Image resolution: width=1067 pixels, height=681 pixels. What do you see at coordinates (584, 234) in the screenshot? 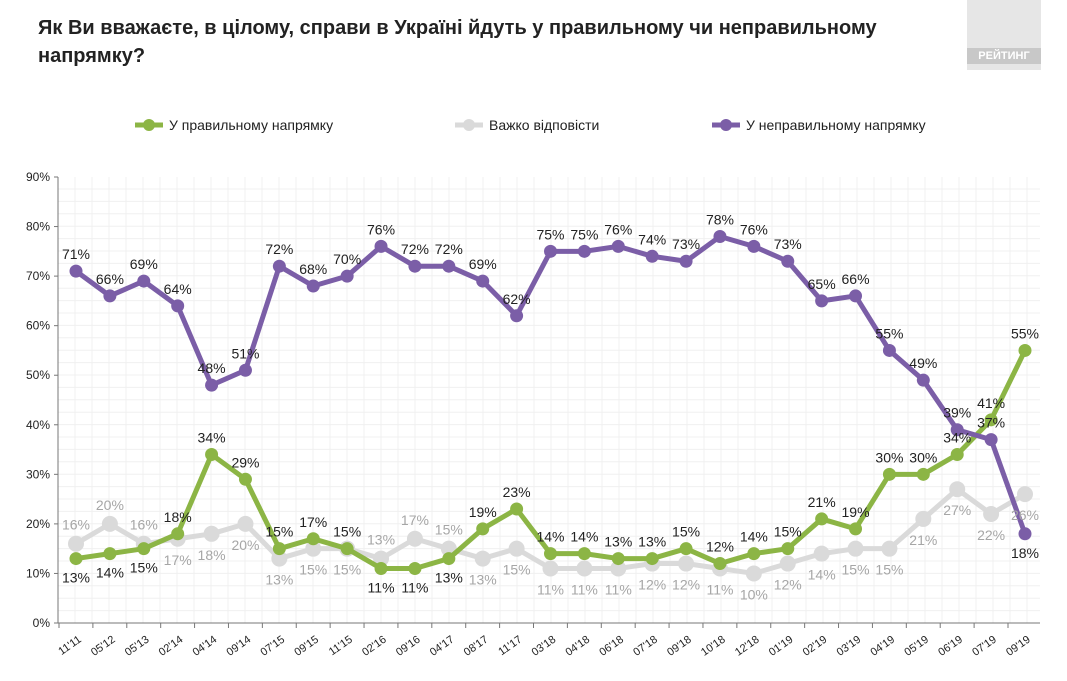
I see `data-label: 75%` at bounding box center [584, 234].